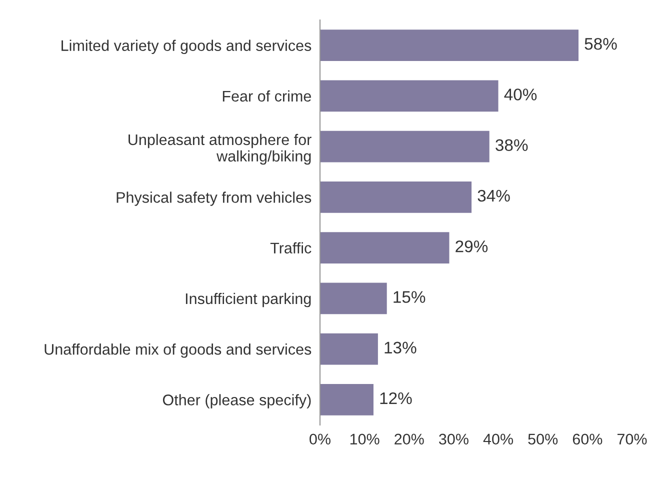  What do you see at coordinates (600, 44) in the screenshot?
I see `data-label: 58%` at bounding box center [600, 44].